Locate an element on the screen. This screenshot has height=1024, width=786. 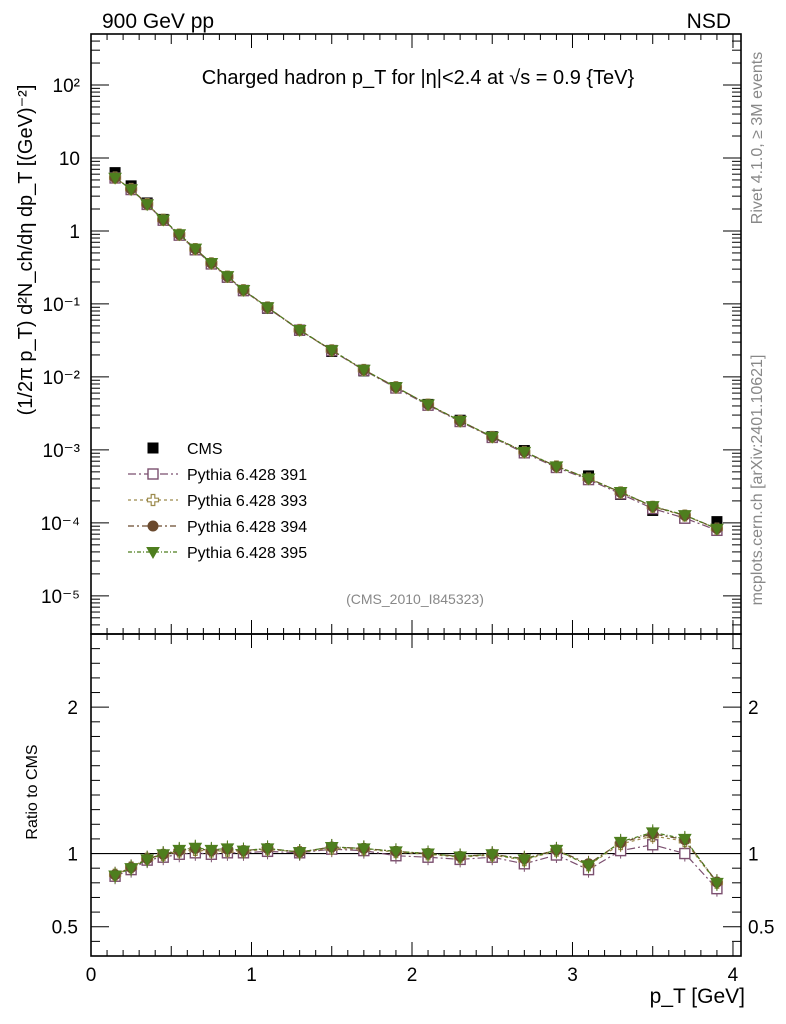
ratio-tick-label-left: 2 is located at coordinates (72, 708).